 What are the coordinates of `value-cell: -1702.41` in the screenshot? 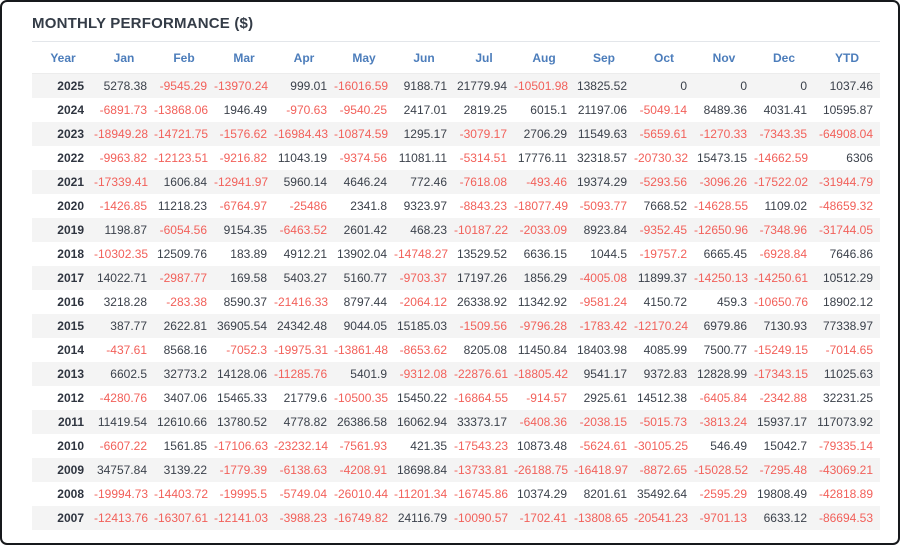 It's located at (543, 518).